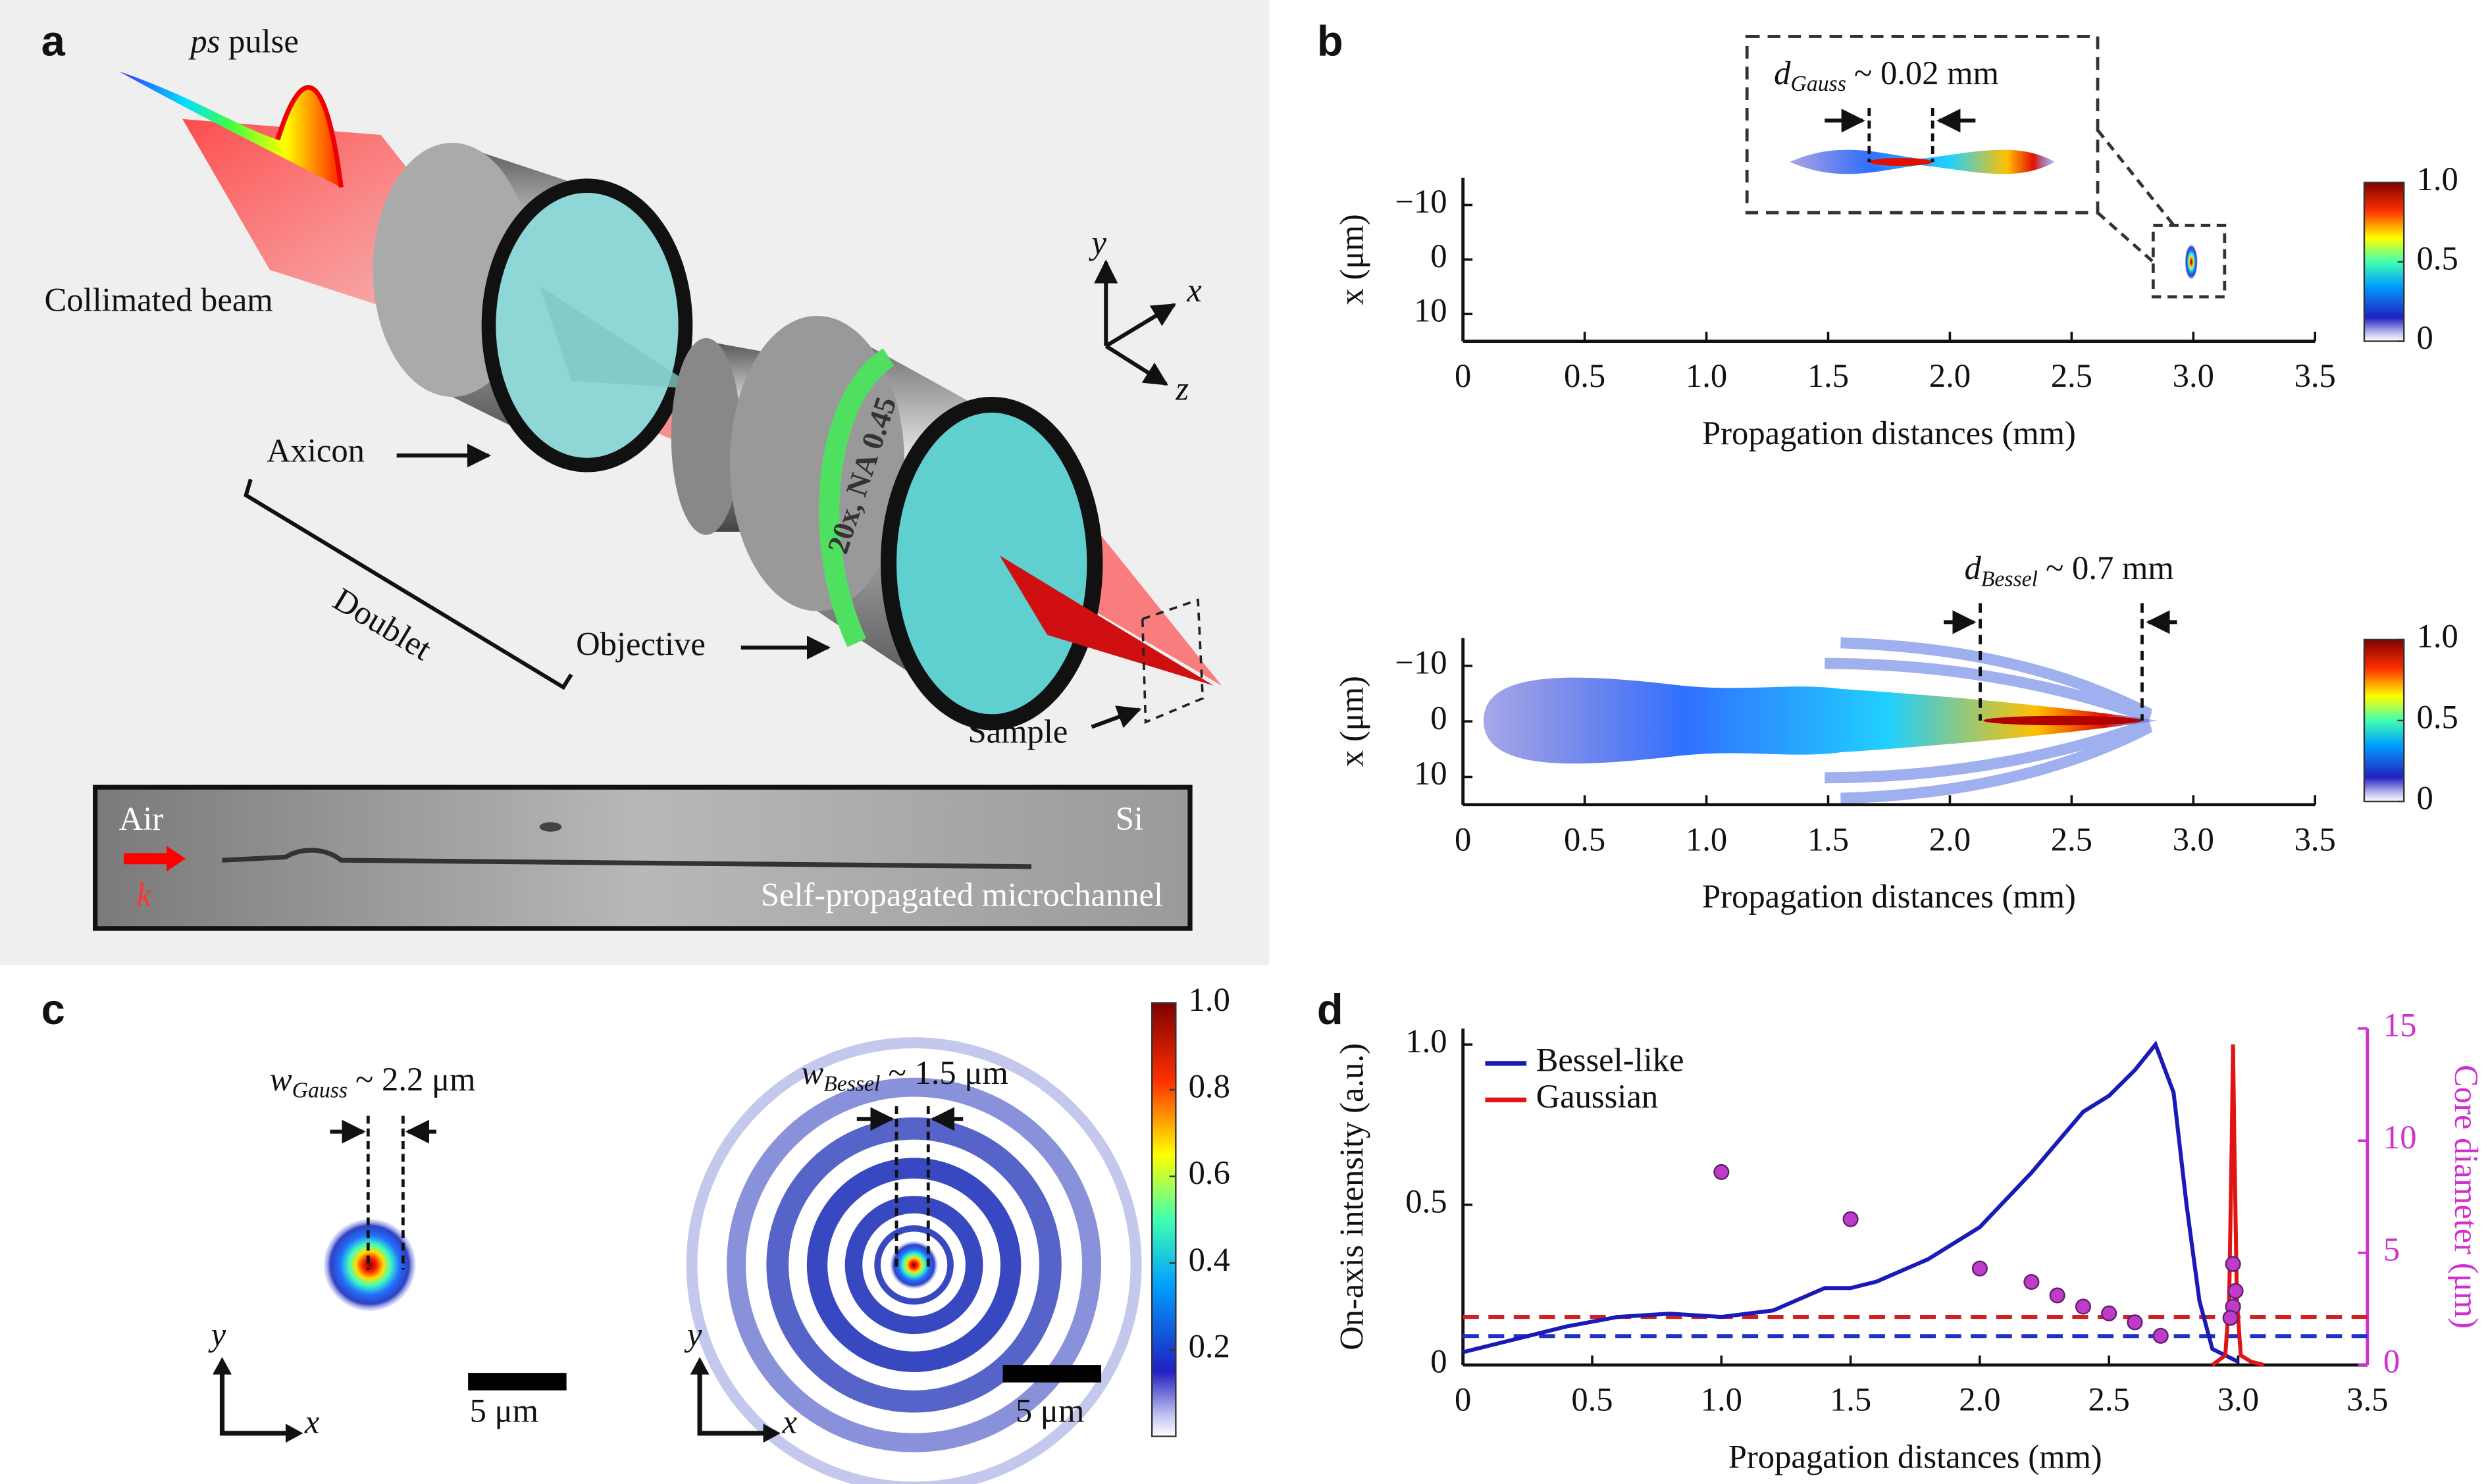  Describe the element at coordinates (1783, 72) in the screenshot. I see `annotation-part: d` at that location.